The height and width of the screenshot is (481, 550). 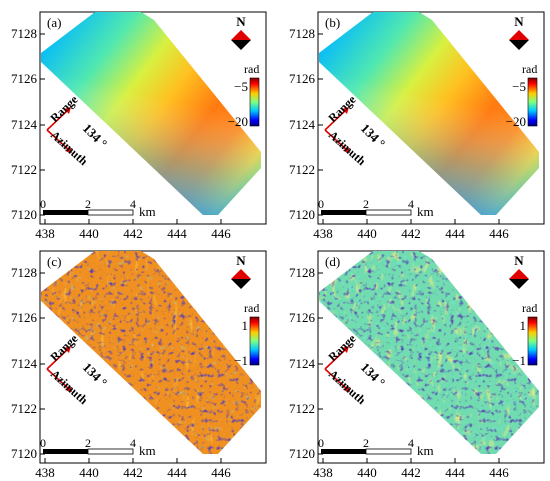 I want to click on colorbar-max-label: 1, so click(x=523, y=325).